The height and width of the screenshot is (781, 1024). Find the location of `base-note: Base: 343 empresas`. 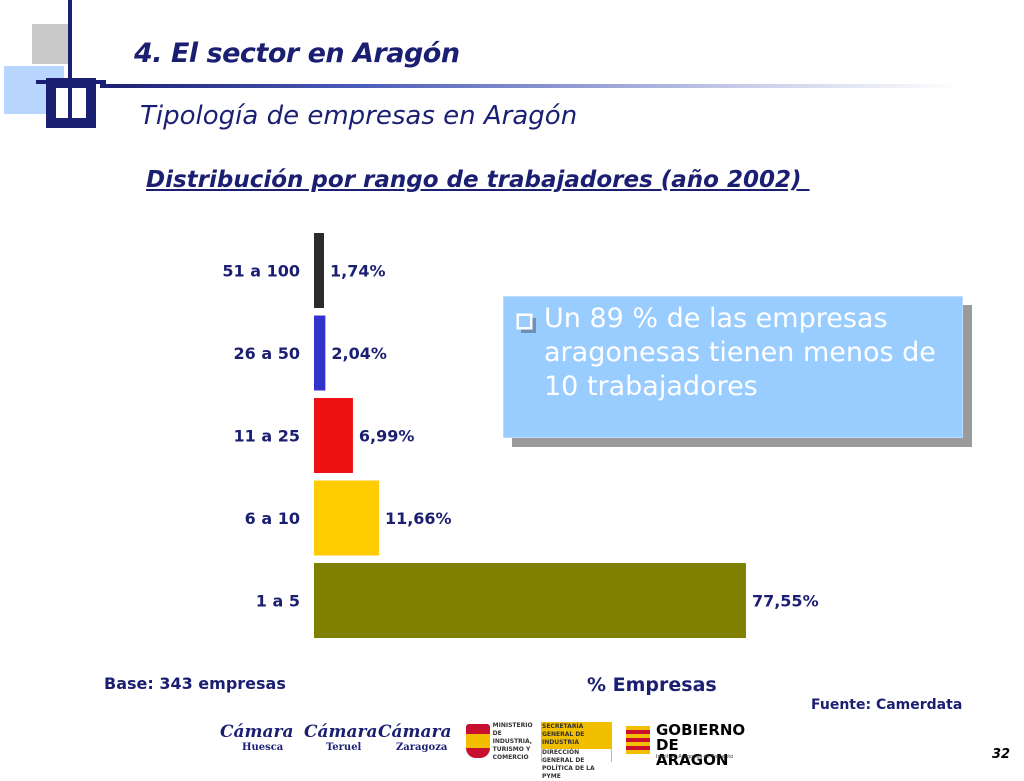

base-note: Base: 343 empresas is located at coordinates (195, 683).